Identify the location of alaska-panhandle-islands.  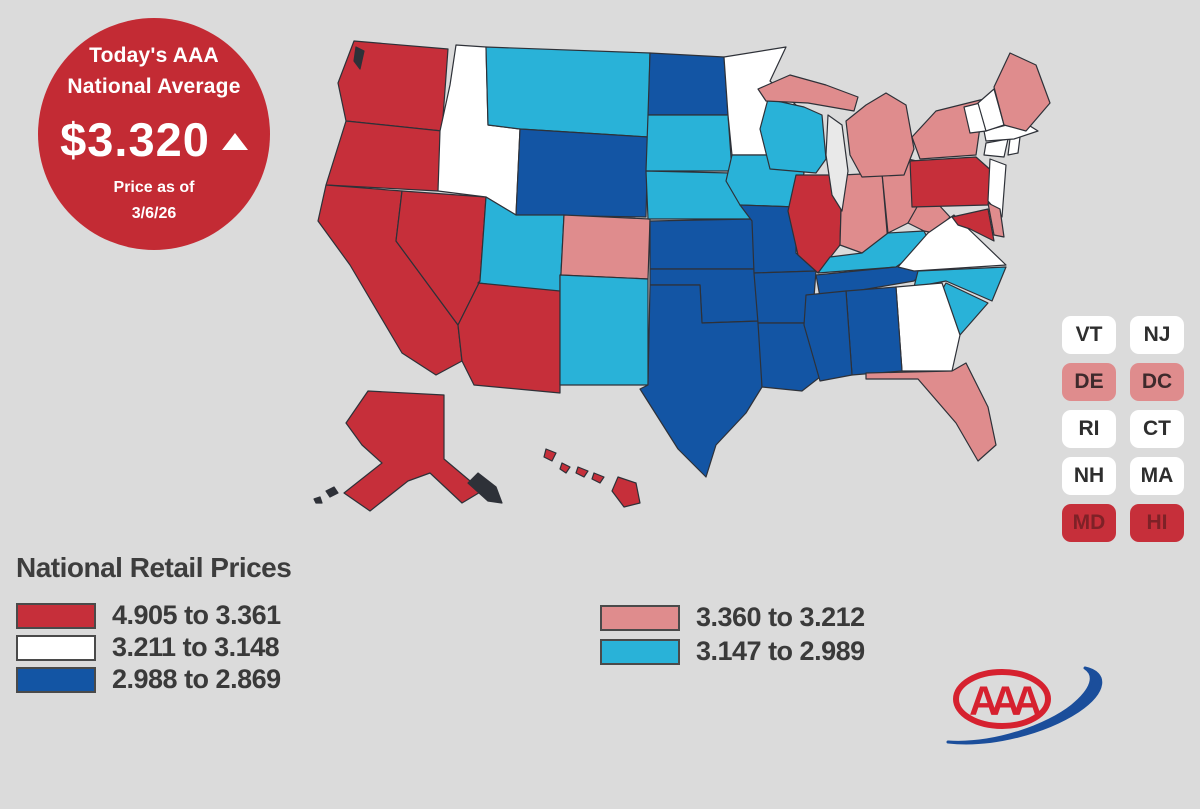
(485, 488).